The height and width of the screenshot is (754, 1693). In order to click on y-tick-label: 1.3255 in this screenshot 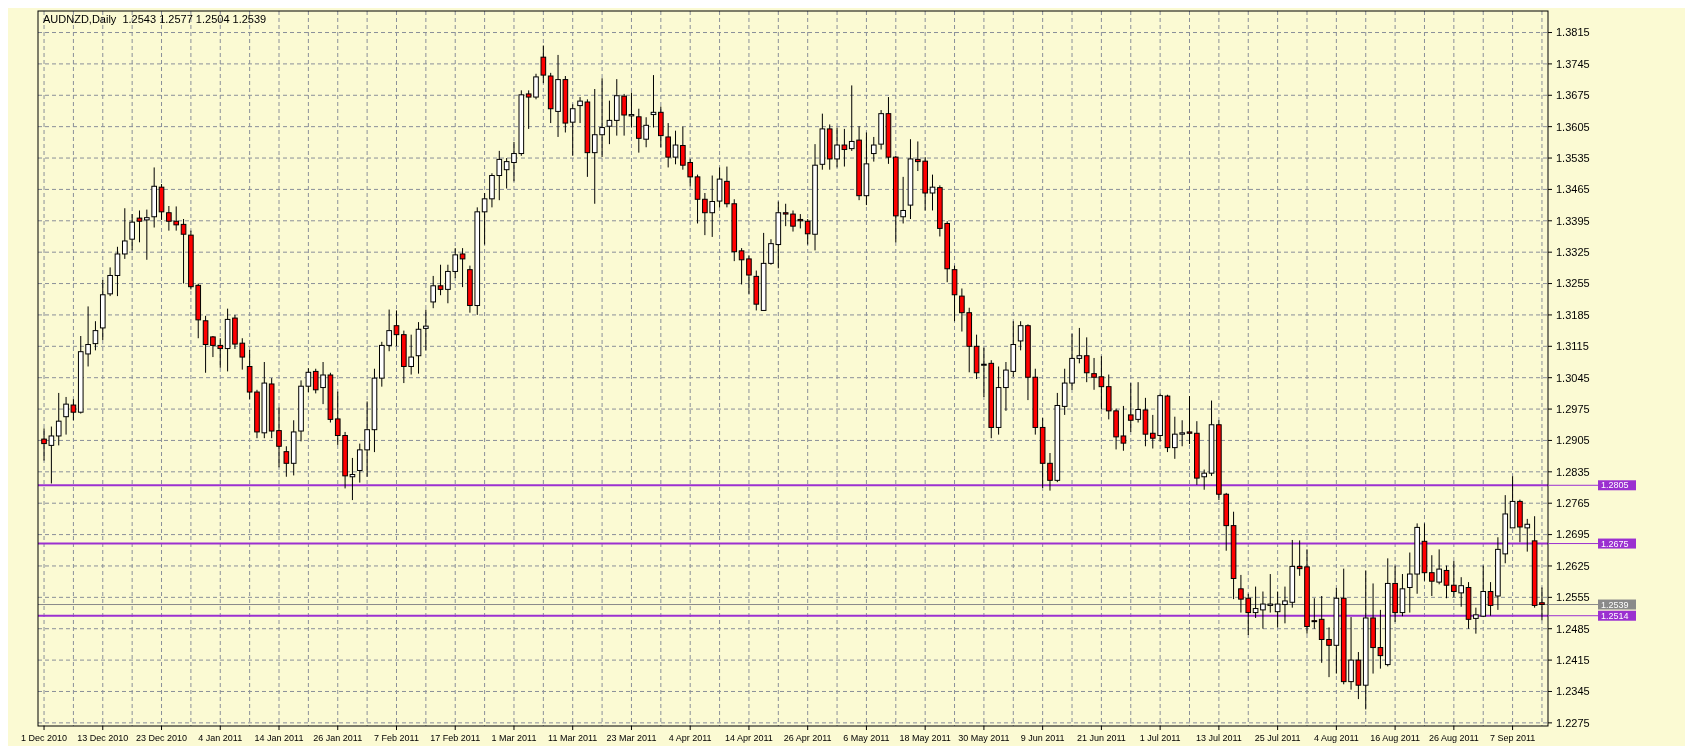, I will do `click(1573, 283)`.